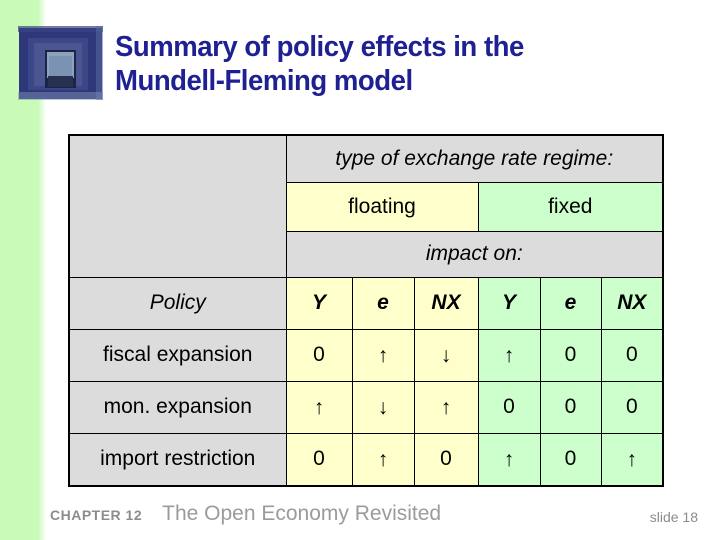 This screenshot has width=720, height=540. What do you see at coordinates (319, 47) in the screenshot?
I see `page-title-line1: Summary of policy effects in the` at bounding box center [319, 47].